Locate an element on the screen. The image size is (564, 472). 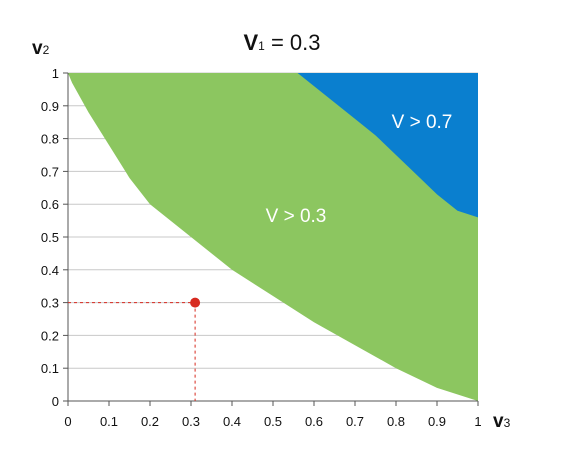
x-tick-label: 0 is located at coordinates (67, 421).